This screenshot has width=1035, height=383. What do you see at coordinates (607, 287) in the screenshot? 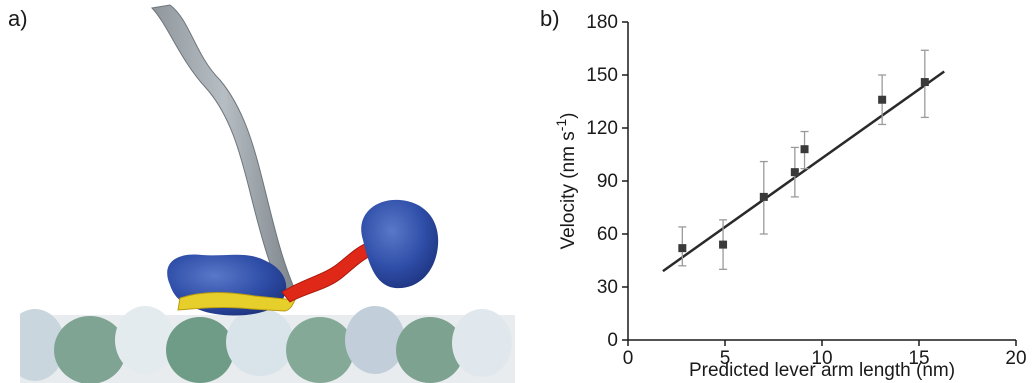
I see `y-tick-label: 30` at bounding box center [607, 287].